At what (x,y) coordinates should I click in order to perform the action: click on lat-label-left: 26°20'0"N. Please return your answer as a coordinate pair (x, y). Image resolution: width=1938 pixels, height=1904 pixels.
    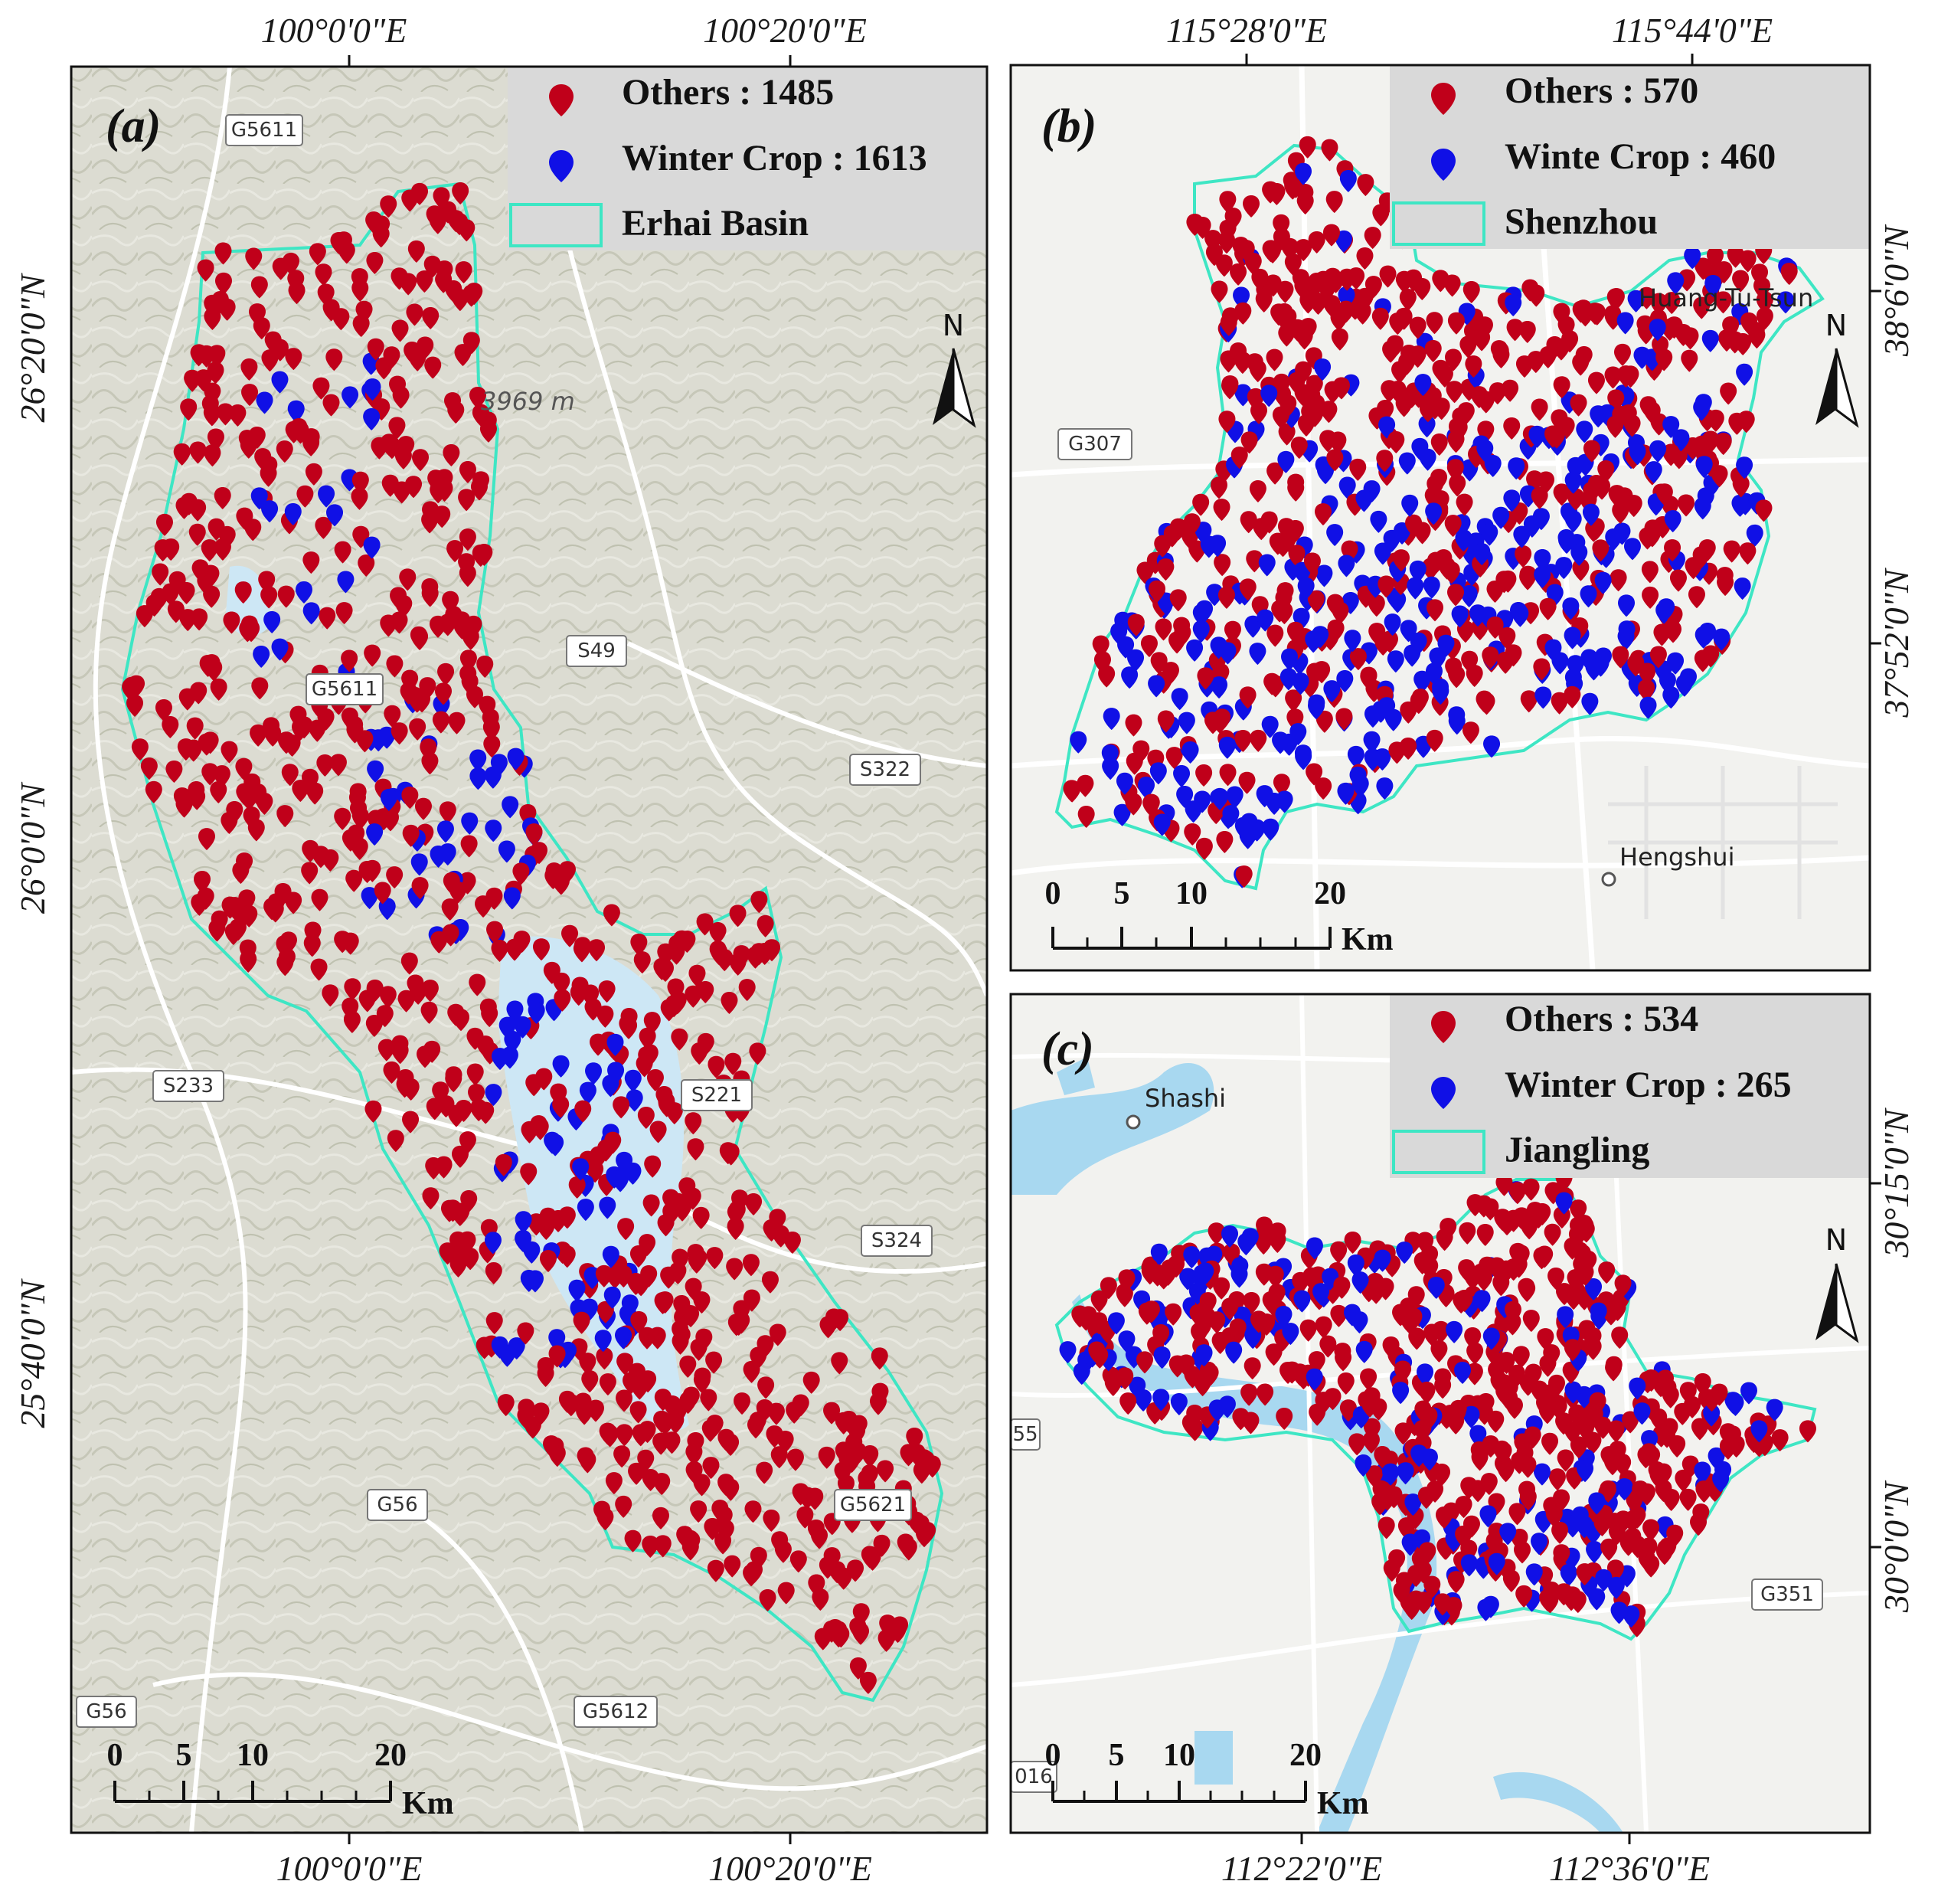
    Looking at the image, I should click on (32, 348).